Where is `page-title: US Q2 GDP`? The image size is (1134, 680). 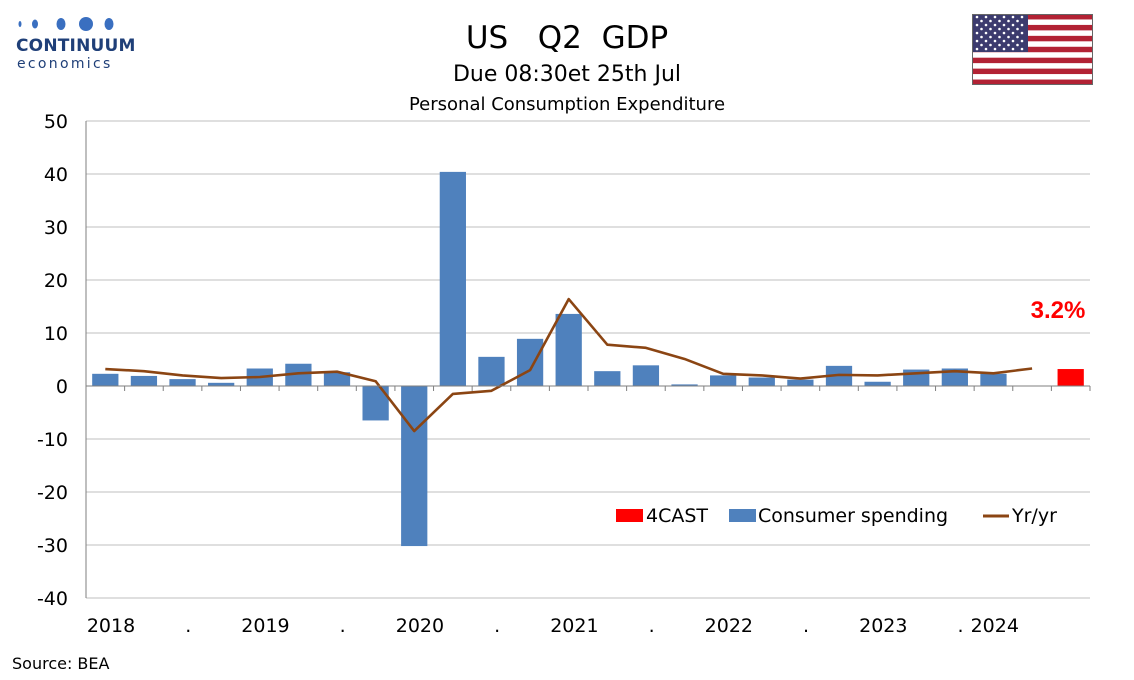 page-title: US Q2 GDP is located at coordinates (567, 38).